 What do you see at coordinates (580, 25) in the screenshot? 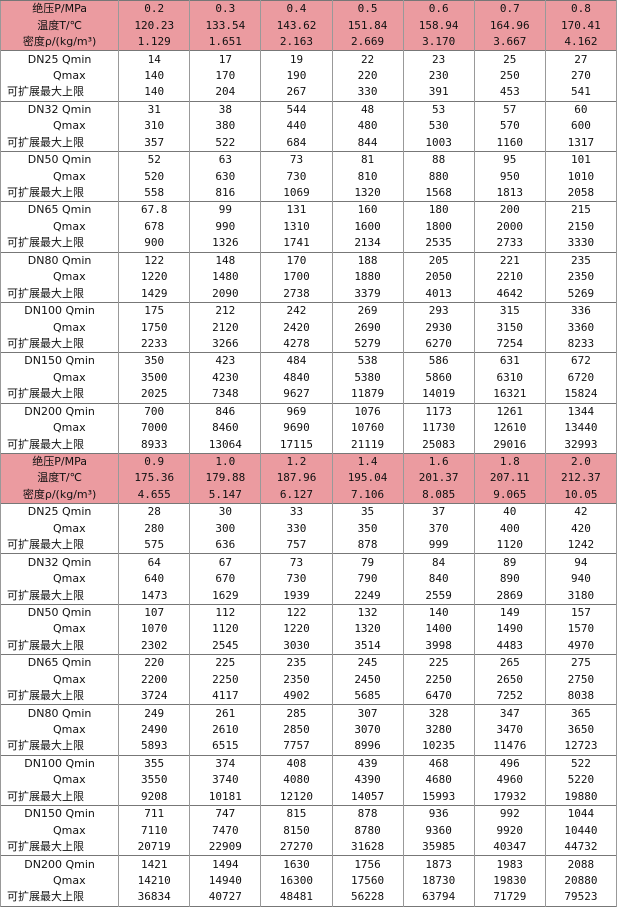
I see `temperature-row-cell: 170.41` at bounding box center [580, 25].